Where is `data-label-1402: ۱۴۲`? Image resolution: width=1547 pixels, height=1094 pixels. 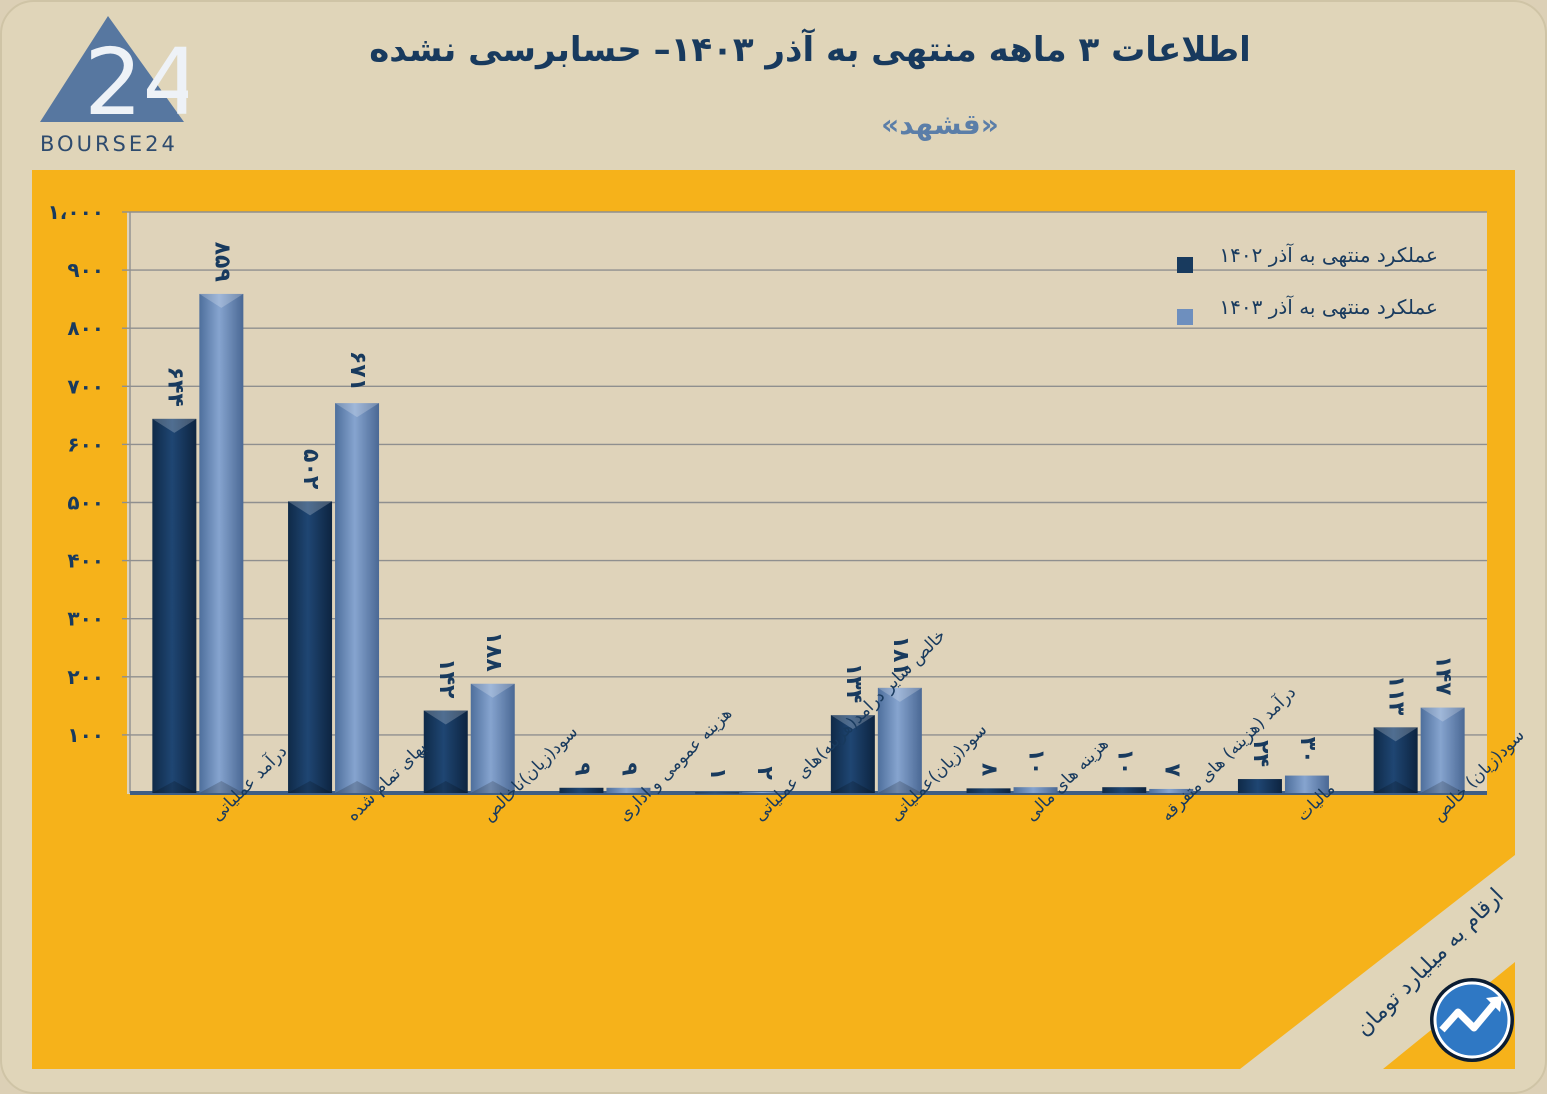
data-label-1402: ۱۴۲ is located at coordinates (446, 678).